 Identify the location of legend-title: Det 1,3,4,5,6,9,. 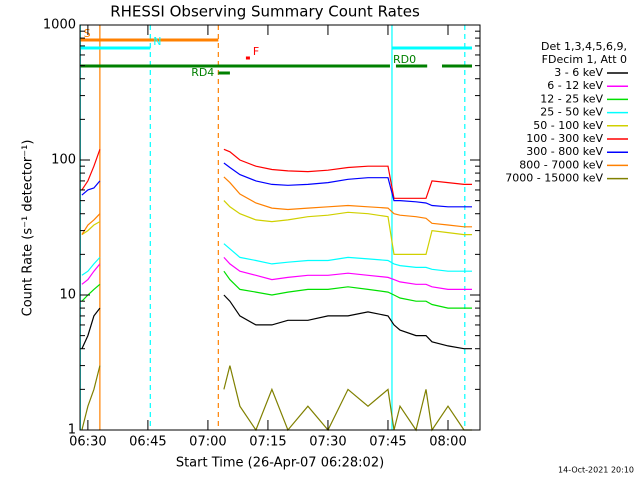
(584, 46).